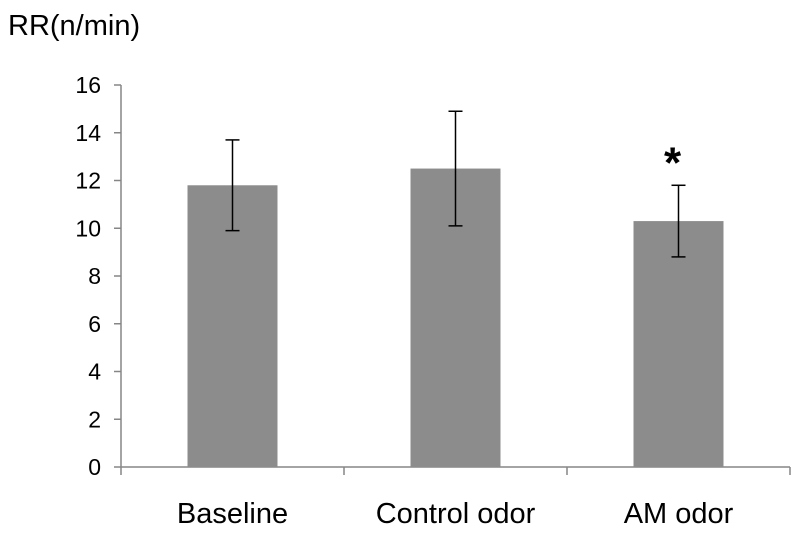  Describe the element at coordinates (232, 514) in the screenshot. I see `x-tick-label: Baseline` at that location.